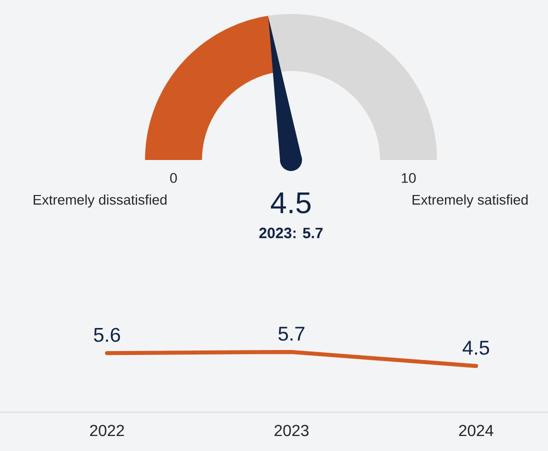  What do you see at coordinates (291, 233) in the screenshot?
I see `text: 2023: 5.7` at bounding box center [291, 233].